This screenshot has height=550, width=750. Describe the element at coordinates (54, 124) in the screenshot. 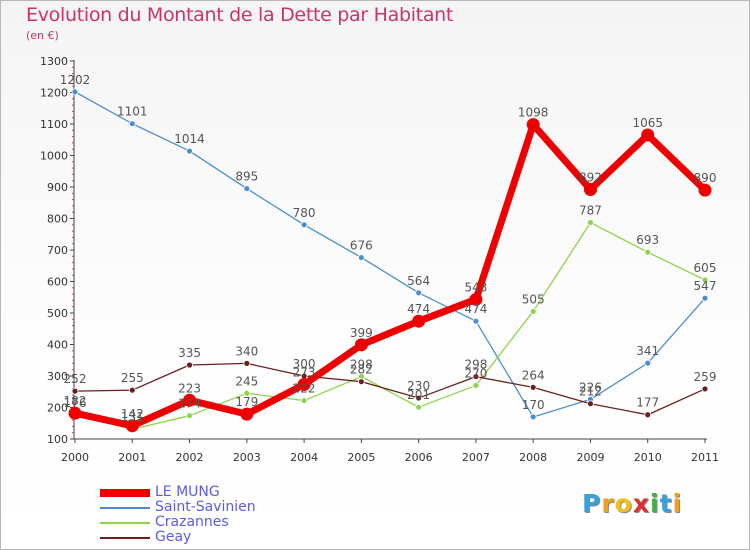

I see `y-tick-label: 1100` at that location.